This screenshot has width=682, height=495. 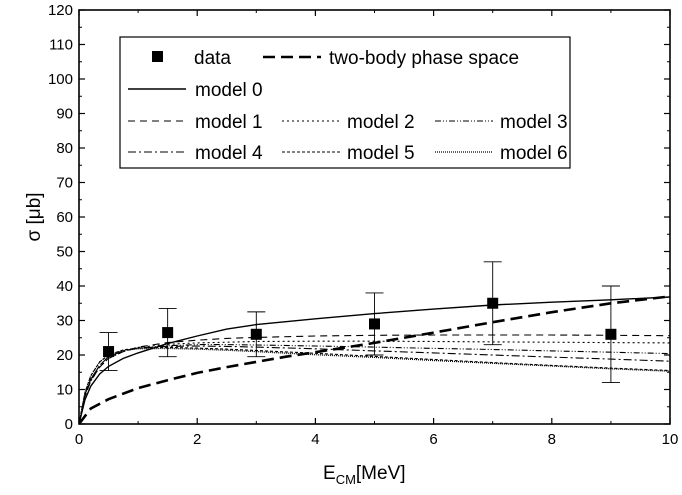 I want to click on x-tick-label-6: 6, so click(x=433, y=439).